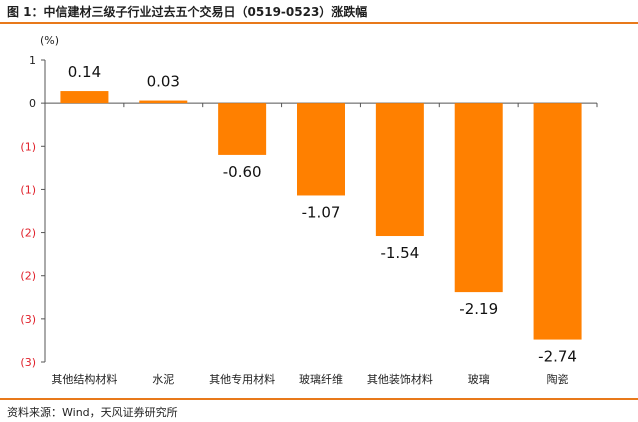 This screenshot has width=638, height=422. Describe the element at coordinates (187, 12) in the screenshot. I see `chart-title: 图 1：中信建材三级子行业过去五个交易日（0519-0523）涨跌幅` at that location.